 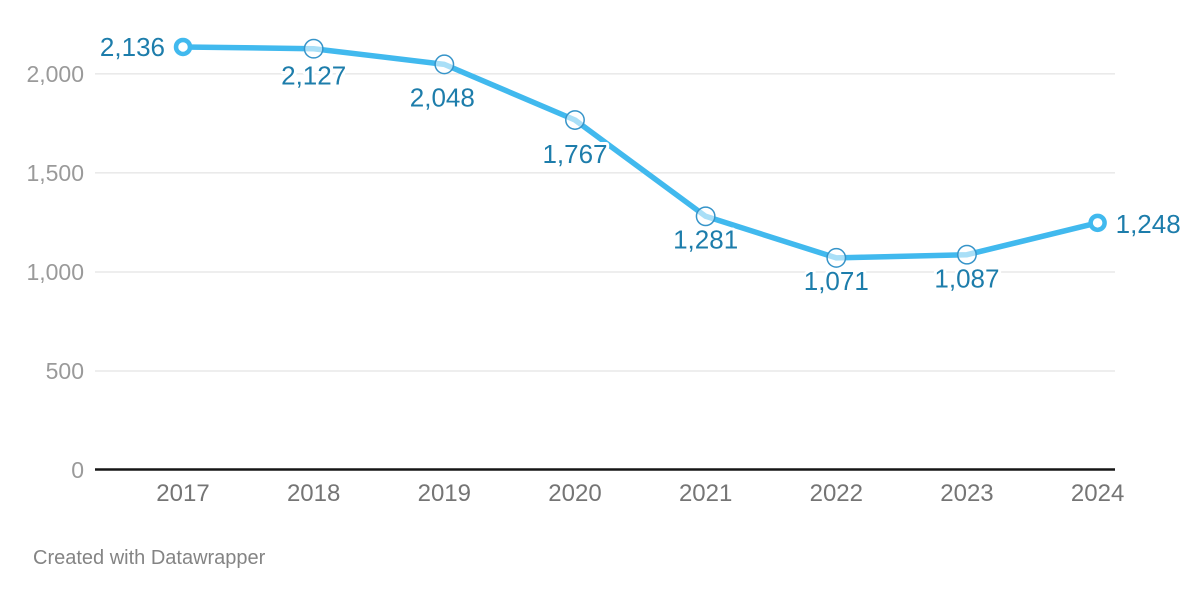 I want to click on x-axis-tick-label: 2024, so click(x=1097, y=493).